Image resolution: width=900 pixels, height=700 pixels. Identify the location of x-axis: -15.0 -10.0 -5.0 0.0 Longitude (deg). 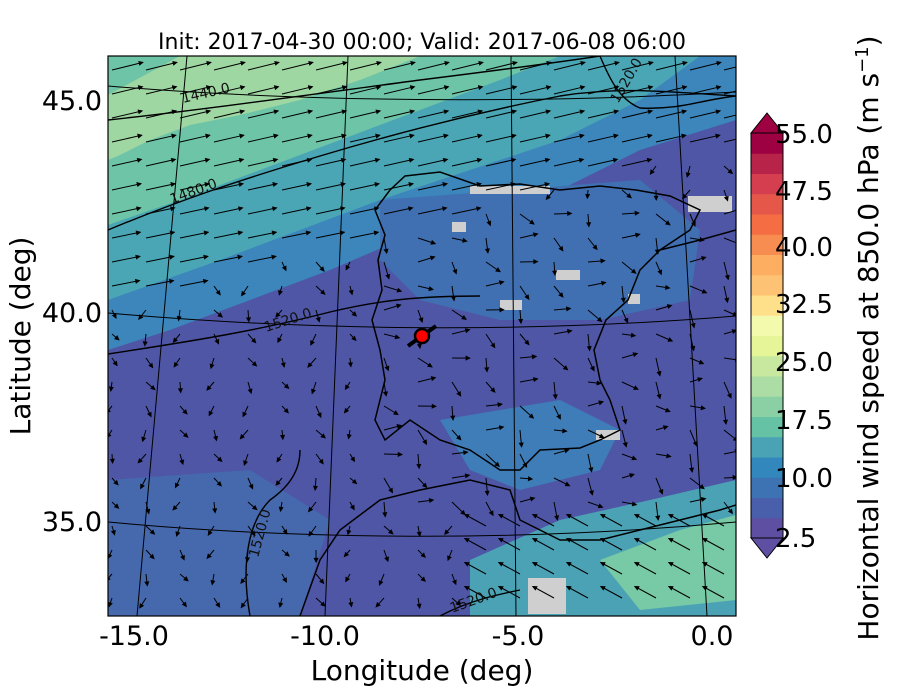
(416, 654).